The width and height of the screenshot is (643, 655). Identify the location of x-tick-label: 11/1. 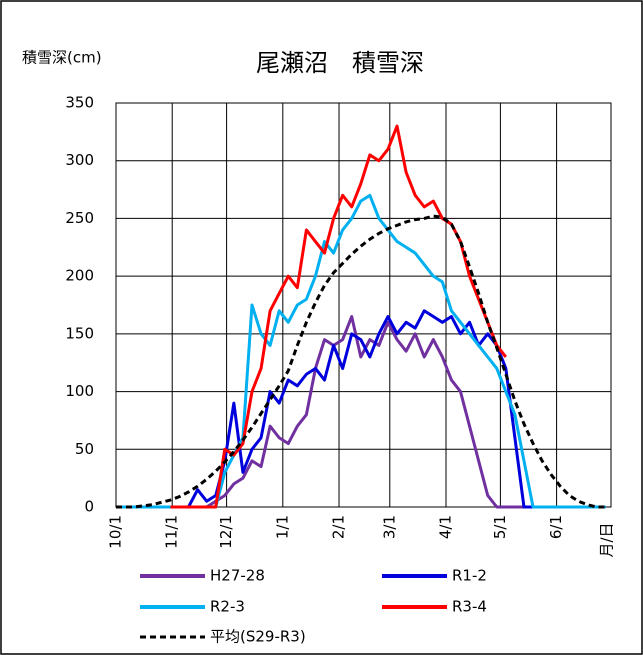
(172, 532).